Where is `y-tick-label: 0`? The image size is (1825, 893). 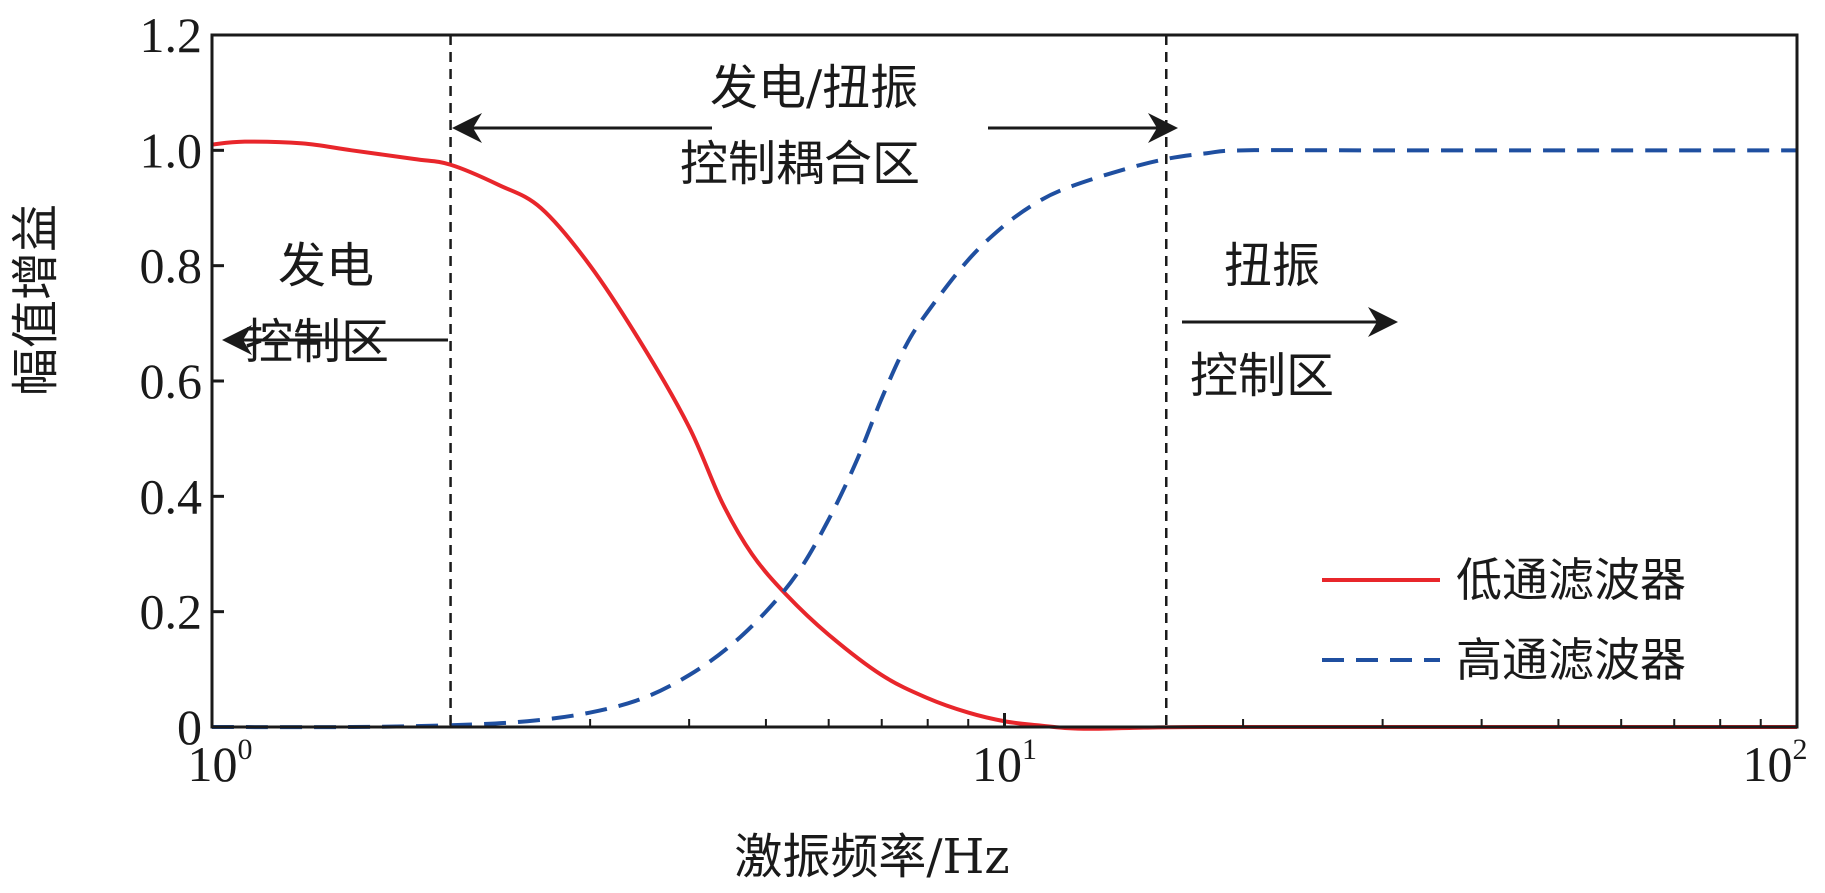 y-tick-label: 0 is located at coordinates (189, 727).